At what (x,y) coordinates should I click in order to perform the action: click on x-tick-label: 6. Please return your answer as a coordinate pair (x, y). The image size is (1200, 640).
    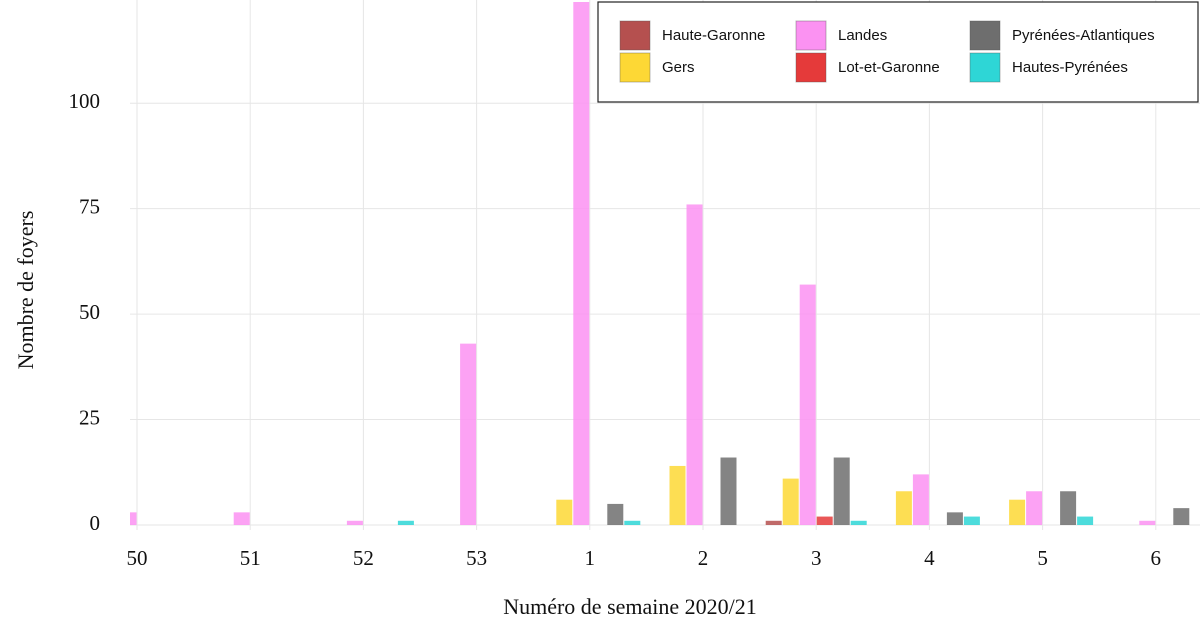
    Looking at the image, I should click on (1156, 558).